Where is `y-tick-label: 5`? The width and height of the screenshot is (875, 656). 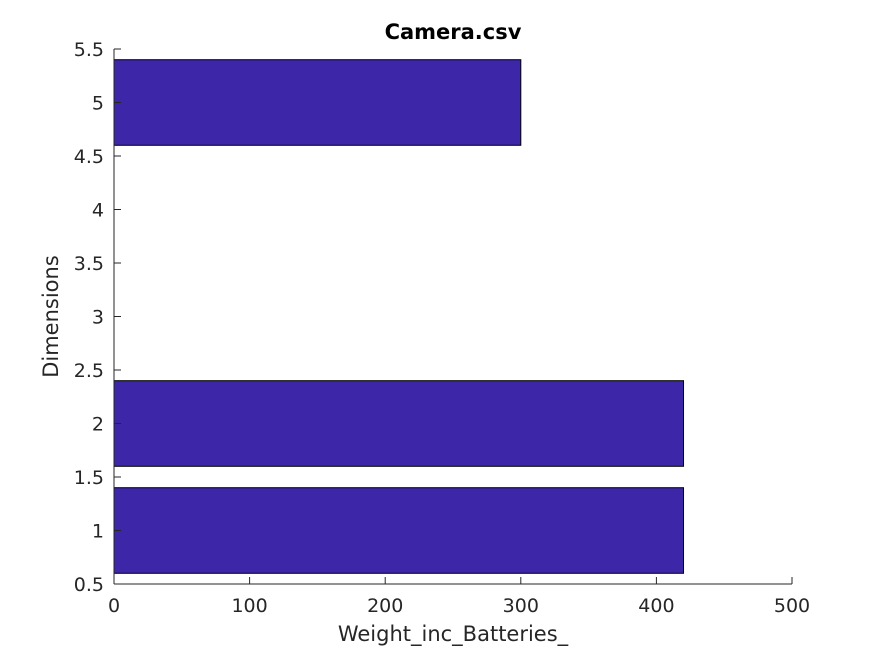
y-tick-label: 5 is located at coordinates (98, 104).